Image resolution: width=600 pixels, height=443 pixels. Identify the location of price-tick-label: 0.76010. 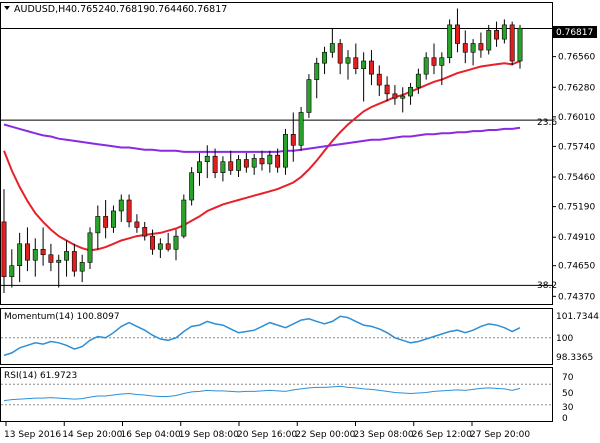
(576, 118).